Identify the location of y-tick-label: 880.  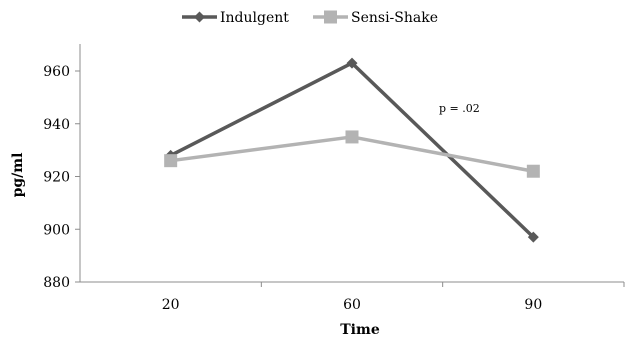
(56, 283).